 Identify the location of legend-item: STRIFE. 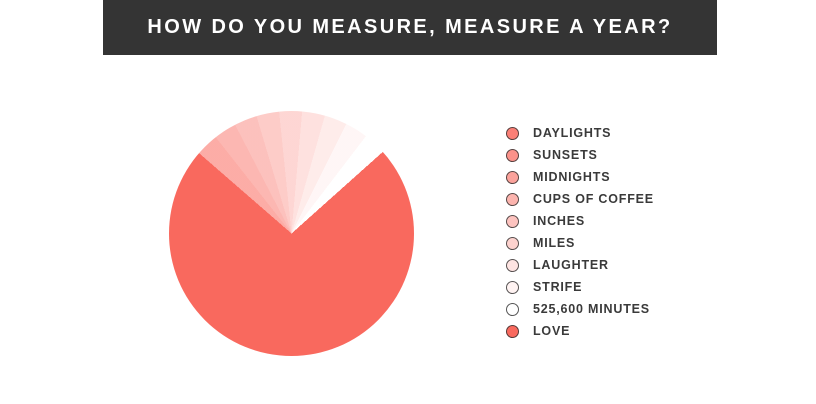
(580, 287).